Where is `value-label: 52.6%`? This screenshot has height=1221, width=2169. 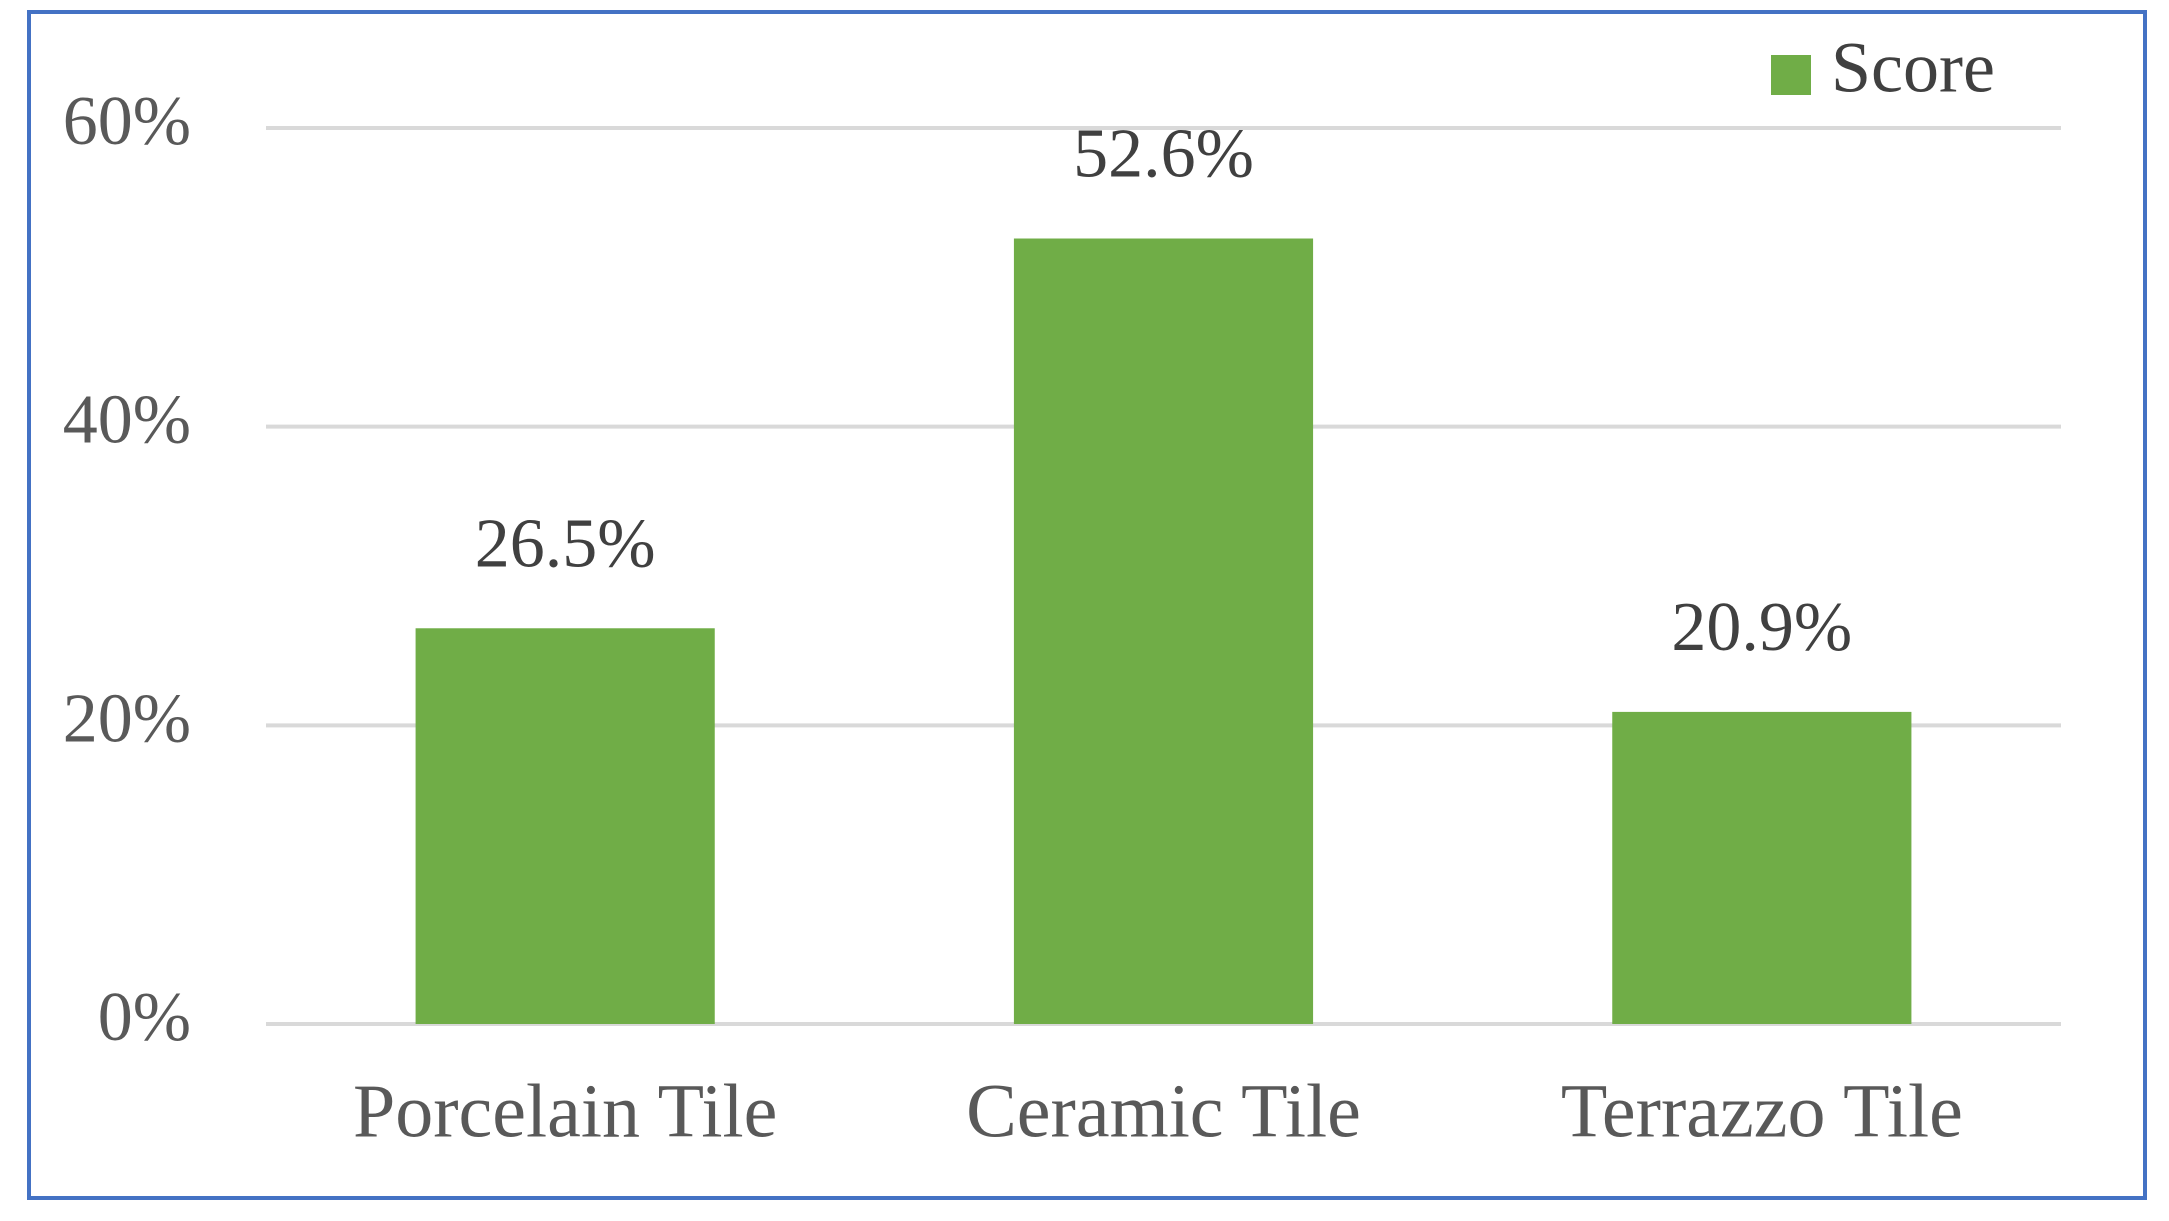
value-label: 52.6% is located at coordinates (1163, 154).